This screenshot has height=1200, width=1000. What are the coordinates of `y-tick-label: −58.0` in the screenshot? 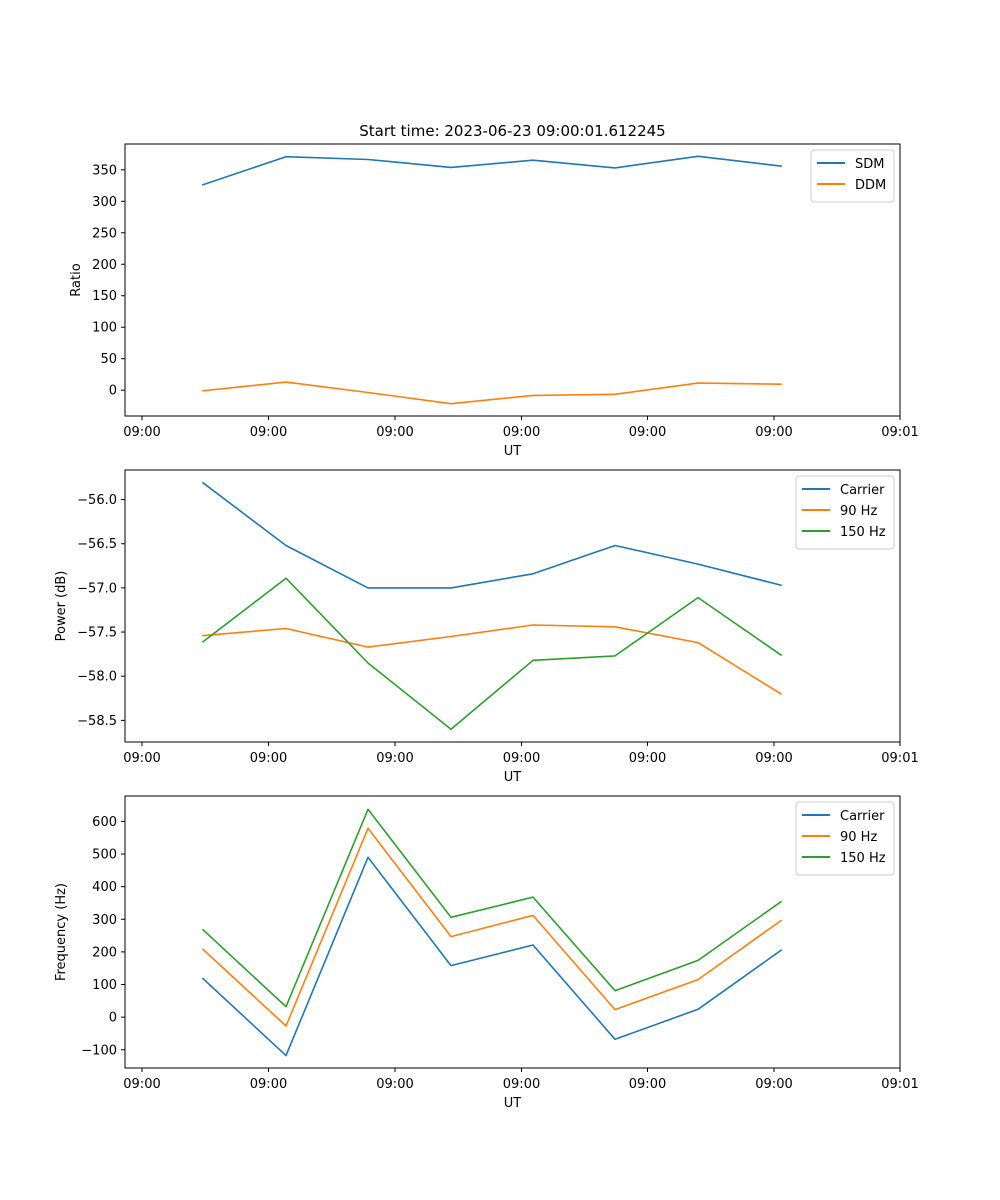 It's located at (97, 677).